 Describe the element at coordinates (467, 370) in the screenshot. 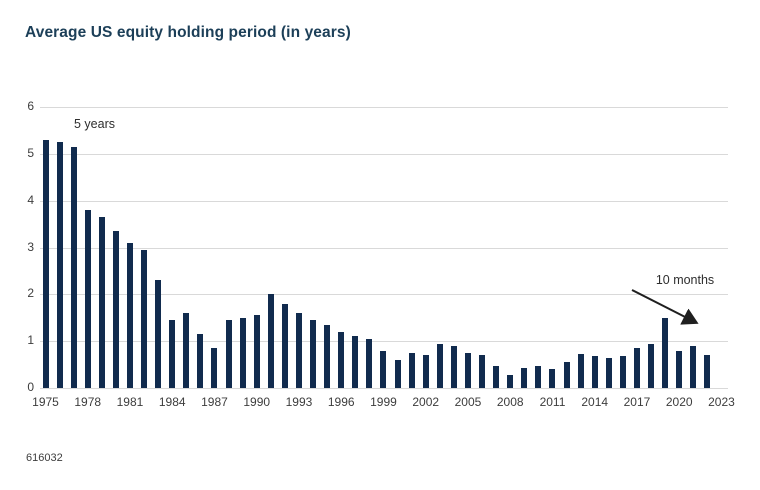

I see `bar-2005` at that location.